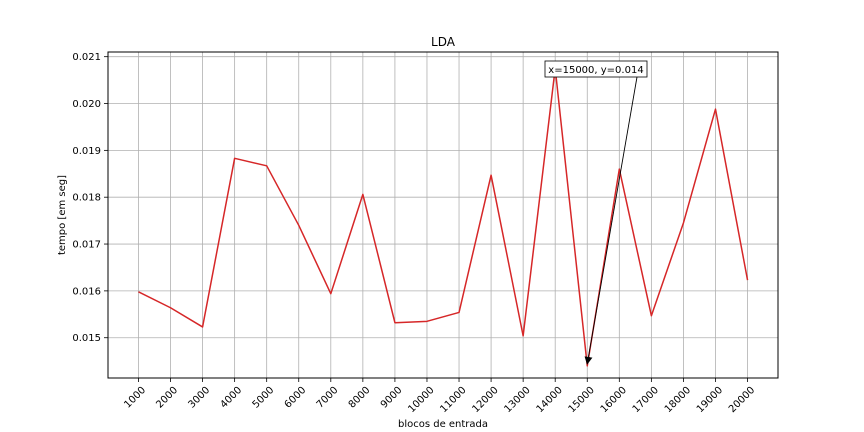 The width and height of the screenshot is (864, 432). What do you see at coordinates (443, 42) in the screenshot?
I see `chart-title: LDA` at bounding box center [443, 42].